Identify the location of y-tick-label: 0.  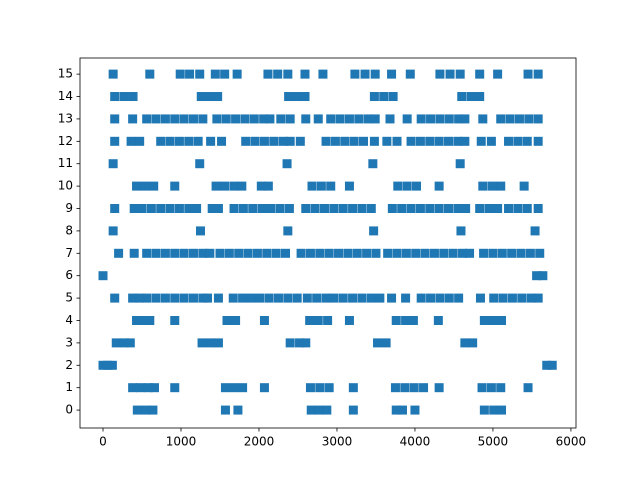
(69, 410).